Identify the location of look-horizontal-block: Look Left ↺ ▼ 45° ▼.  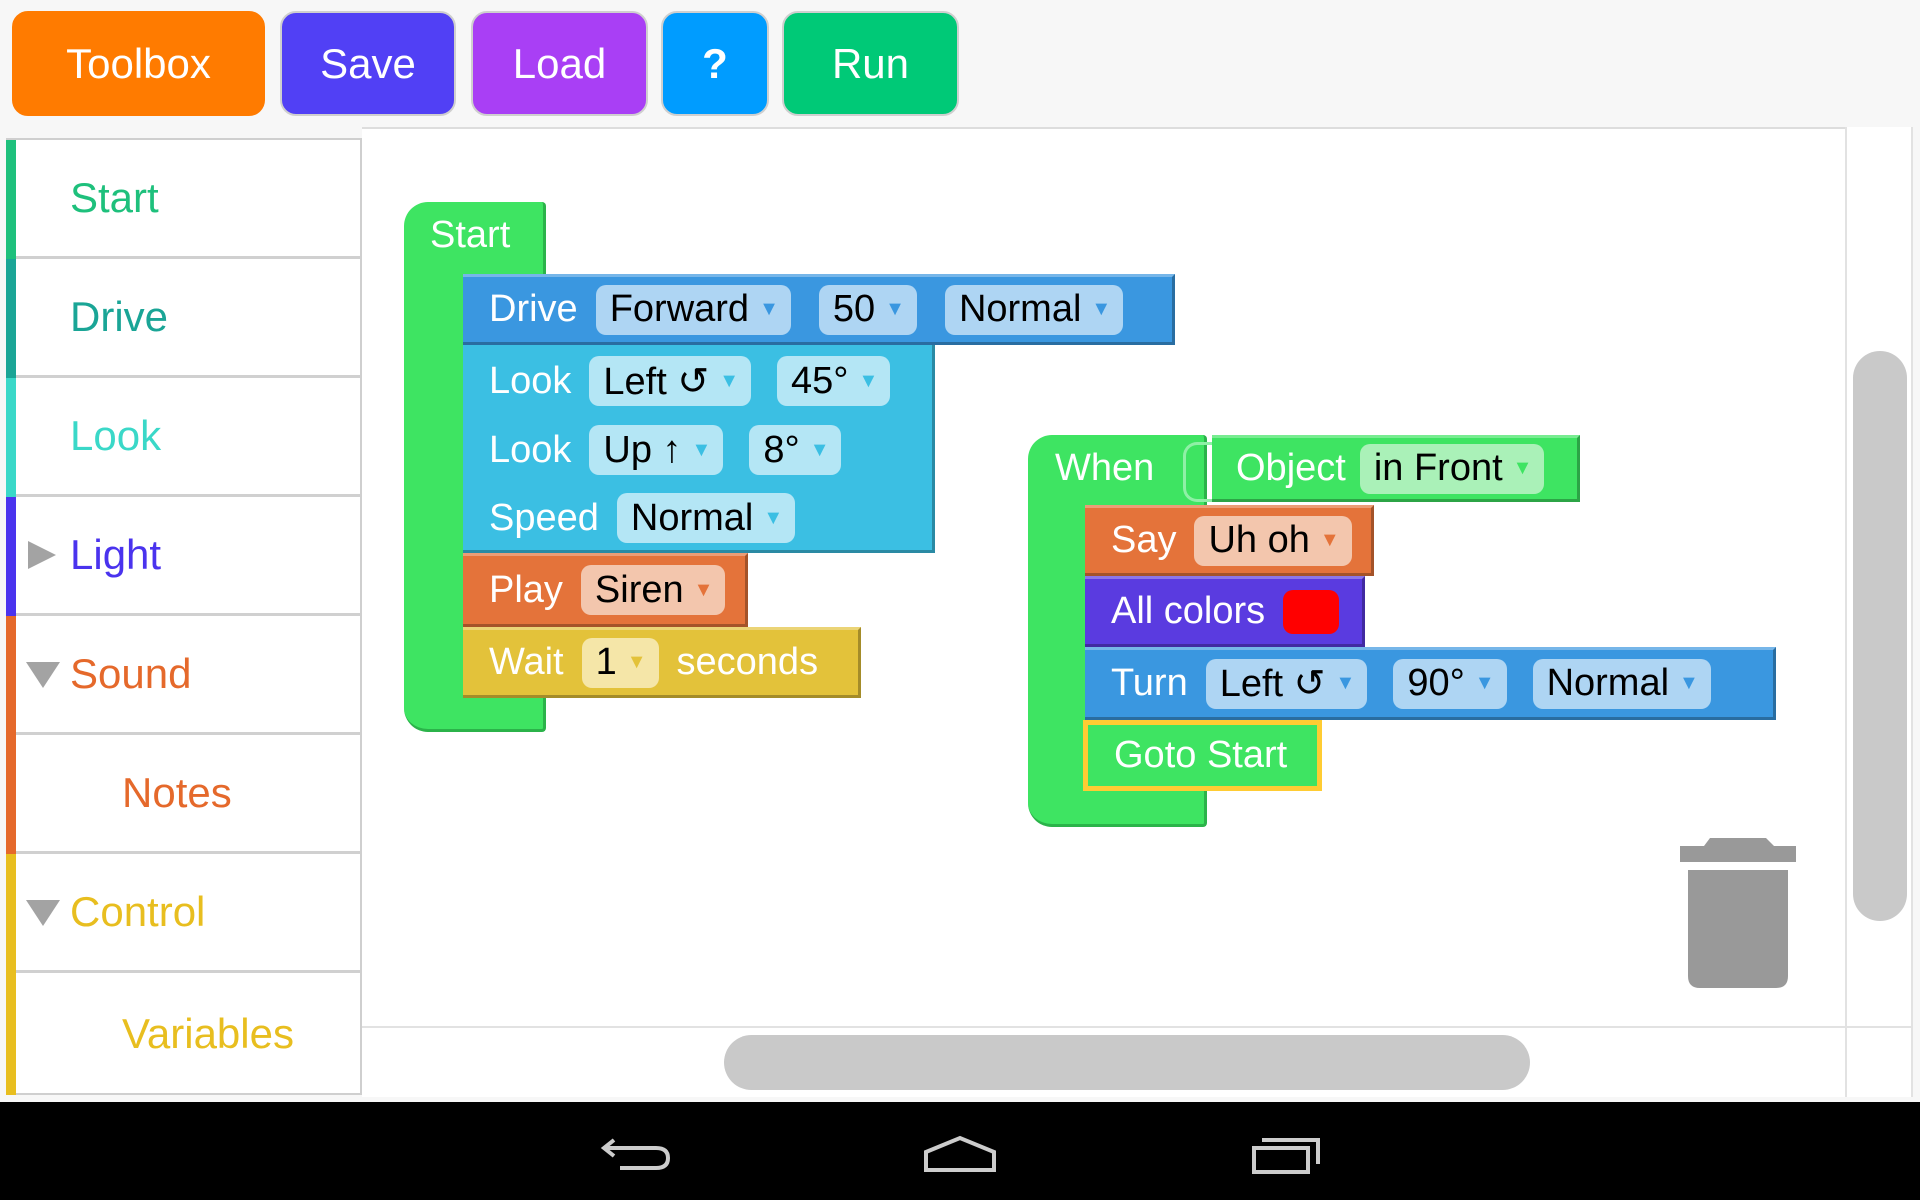
(677, 381).